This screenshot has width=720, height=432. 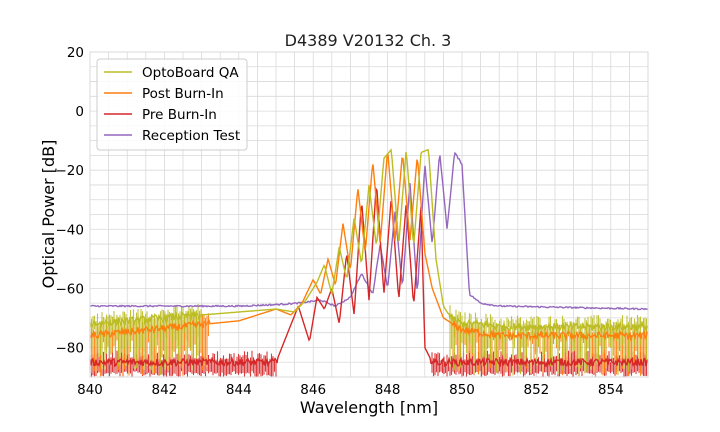 I want to click on legend-entry-label: Reception Test, so click(x=191, y=136).